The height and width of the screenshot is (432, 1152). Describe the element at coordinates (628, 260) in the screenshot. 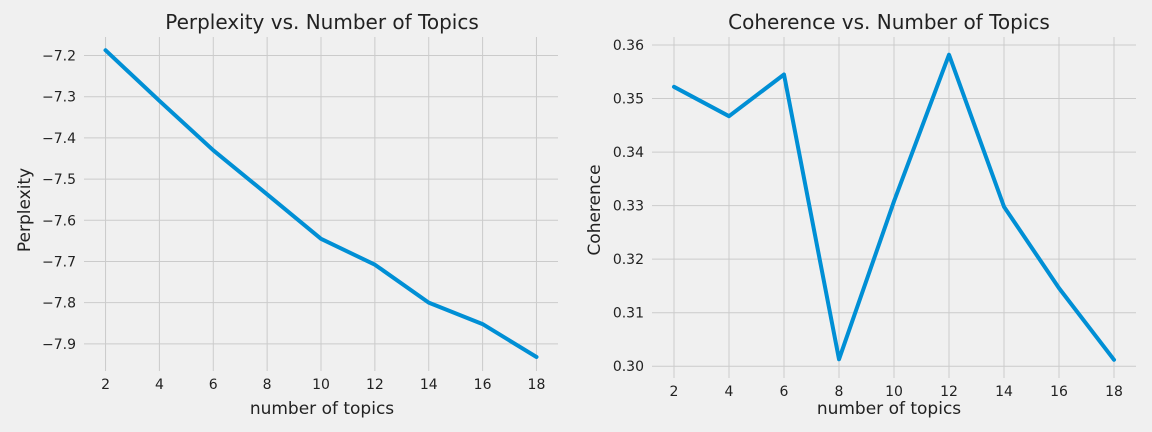

I see `y-tick-label: 0.32` at that location.